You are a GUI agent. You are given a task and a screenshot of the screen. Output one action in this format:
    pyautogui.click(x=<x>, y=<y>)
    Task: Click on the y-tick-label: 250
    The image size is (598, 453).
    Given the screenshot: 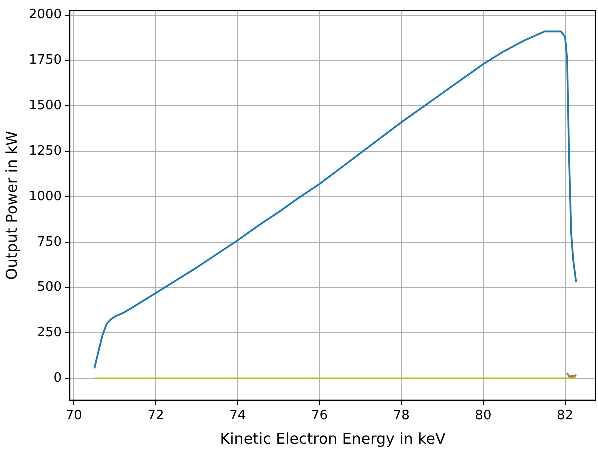 What is the action you would take?
    pyautogui.click(x=49, y=333)
    